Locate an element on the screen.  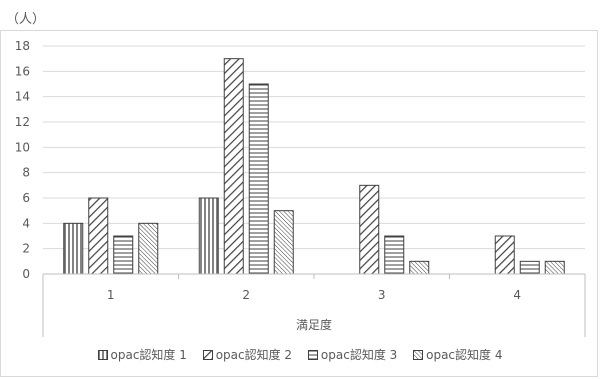
x-tick-label: 1 is located at coordinates (111, 295).